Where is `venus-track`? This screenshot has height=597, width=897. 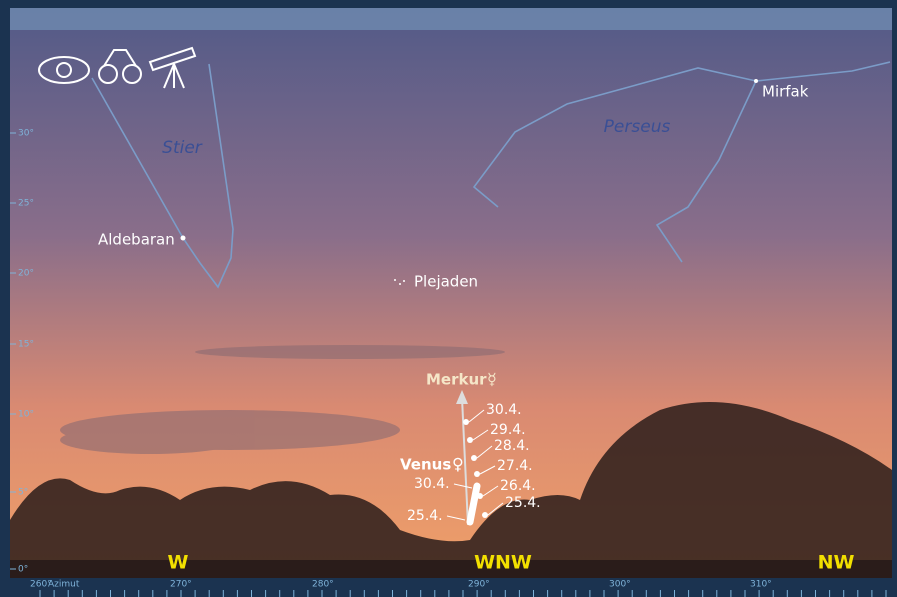
venus-track is located at coordinates (473, 504).